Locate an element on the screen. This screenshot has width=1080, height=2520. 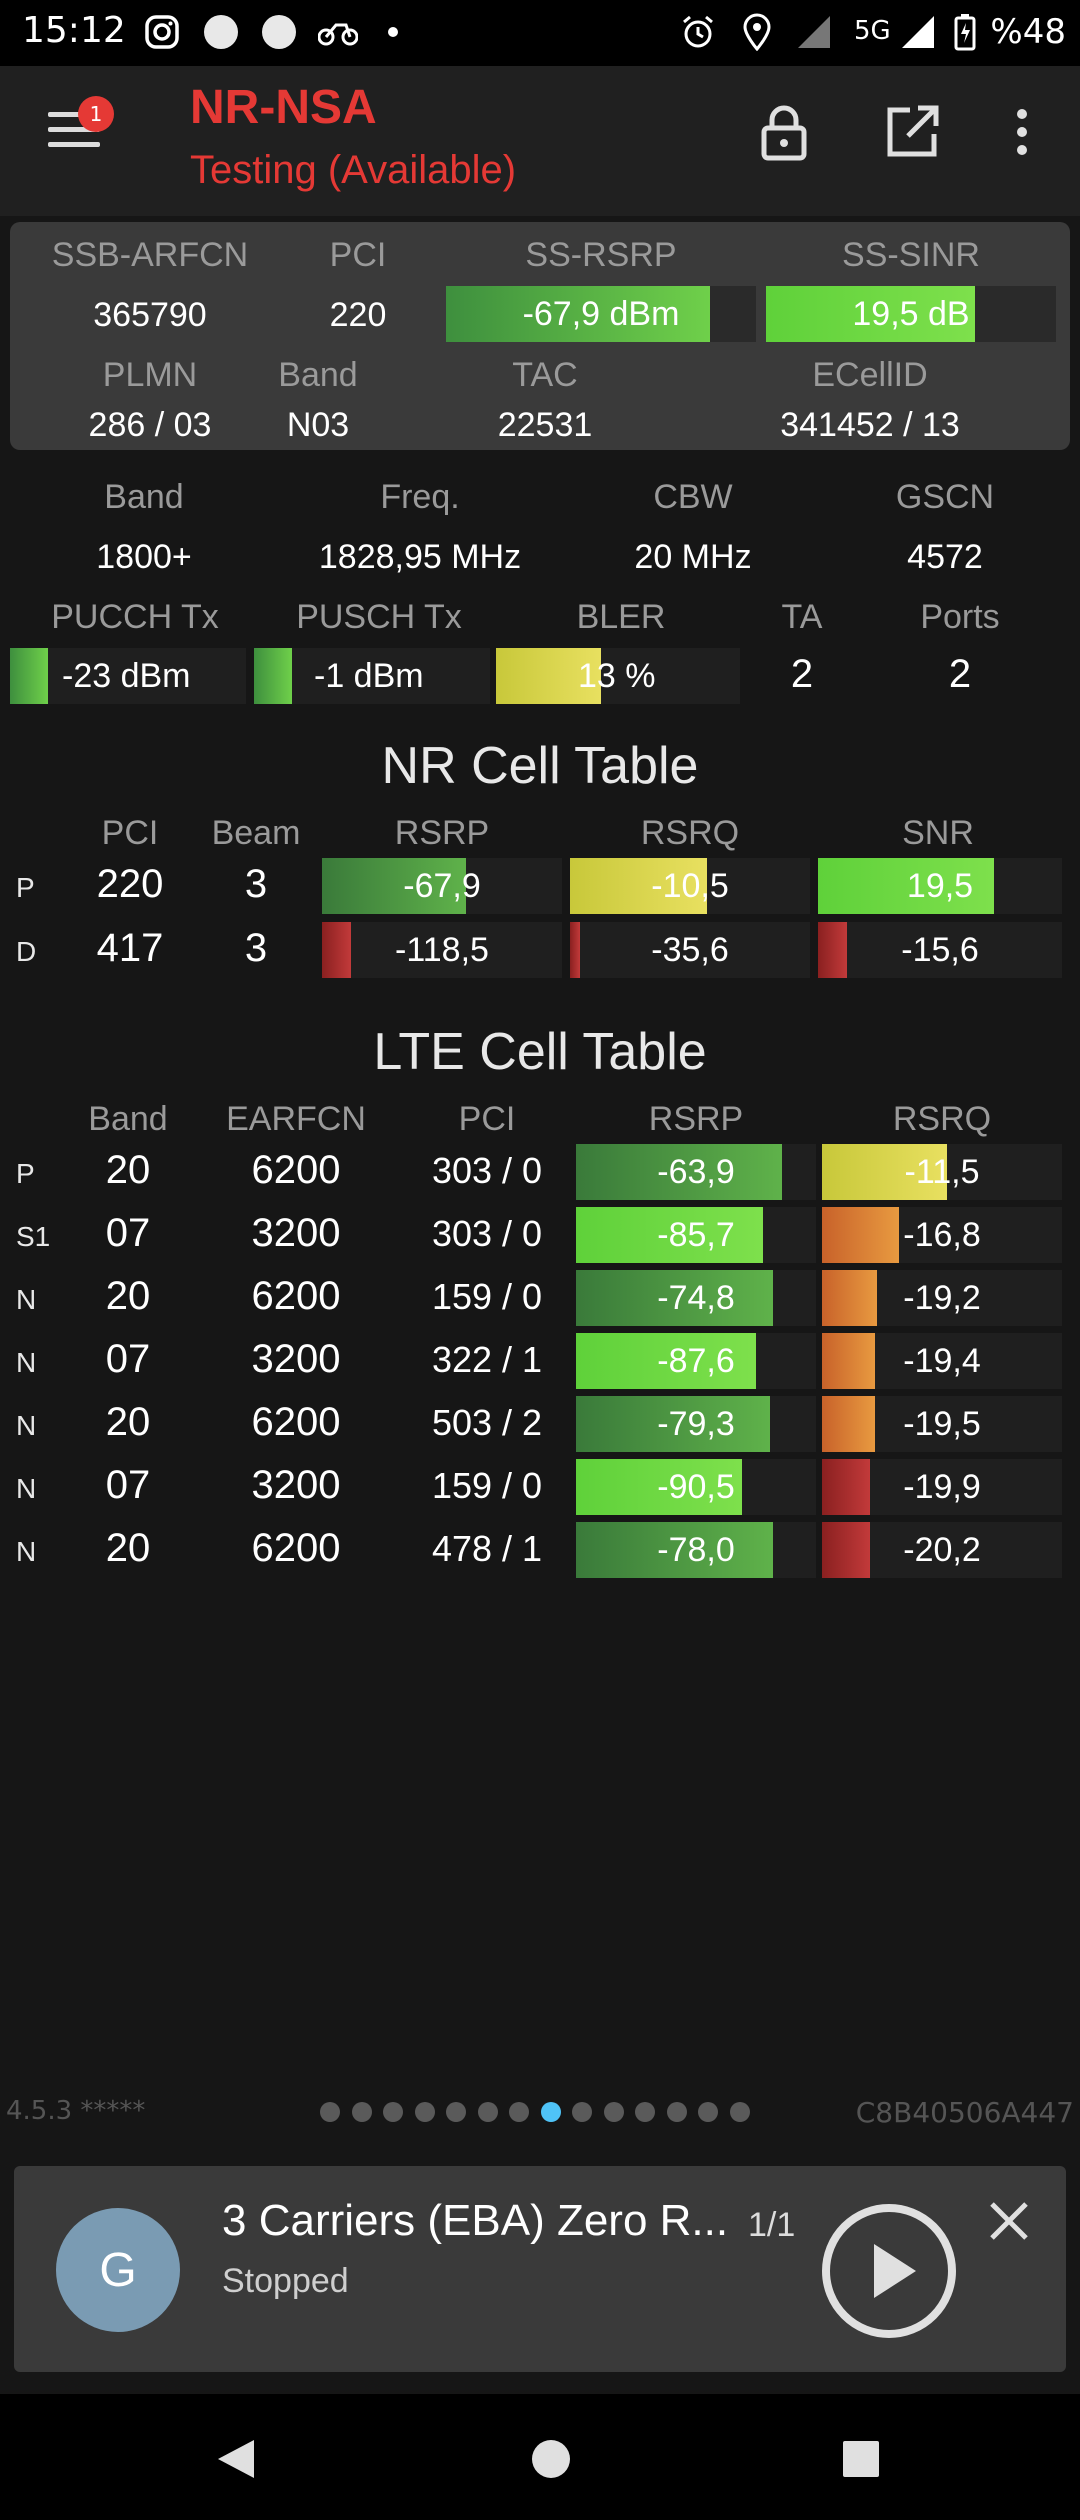
lte-pci-value: 478 / 1 is located at coordinates (487, 1548).